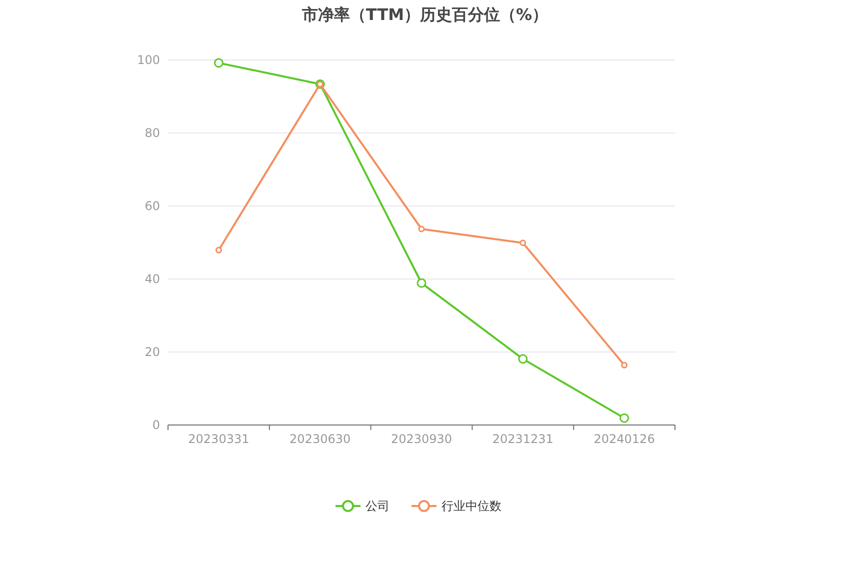 This screenshot has width=850, height=575. I want to click on y-tick-label: 80, so click(152, 133).